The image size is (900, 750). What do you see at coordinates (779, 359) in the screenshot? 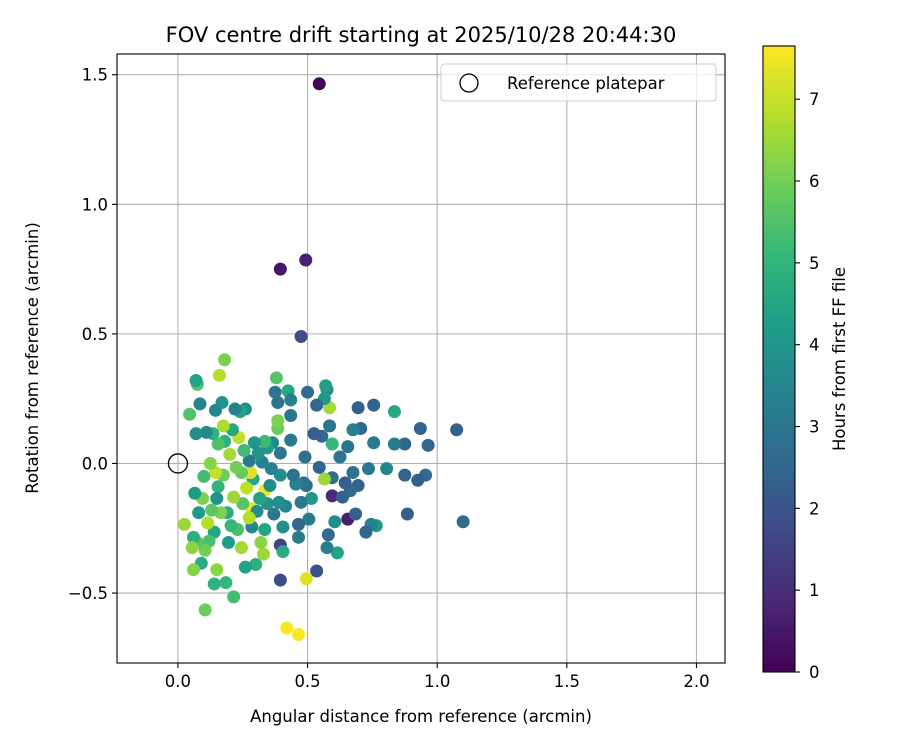
I see `colorbar-frame` at bounding box center [779, 359].